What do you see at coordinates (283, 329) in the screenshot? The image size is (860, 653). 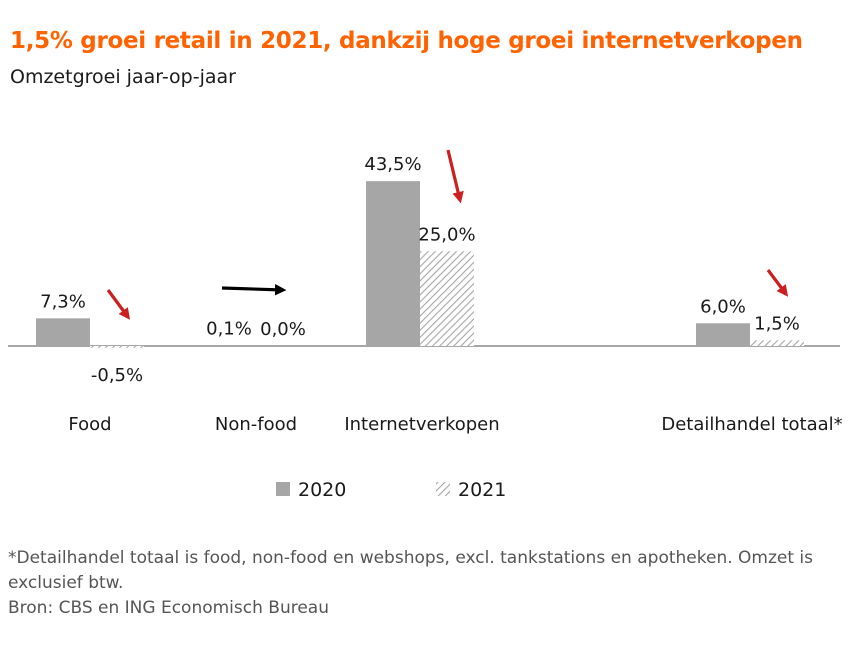 I see `data-label-2021-2: 0,0%` at bounding box center [283, 329].